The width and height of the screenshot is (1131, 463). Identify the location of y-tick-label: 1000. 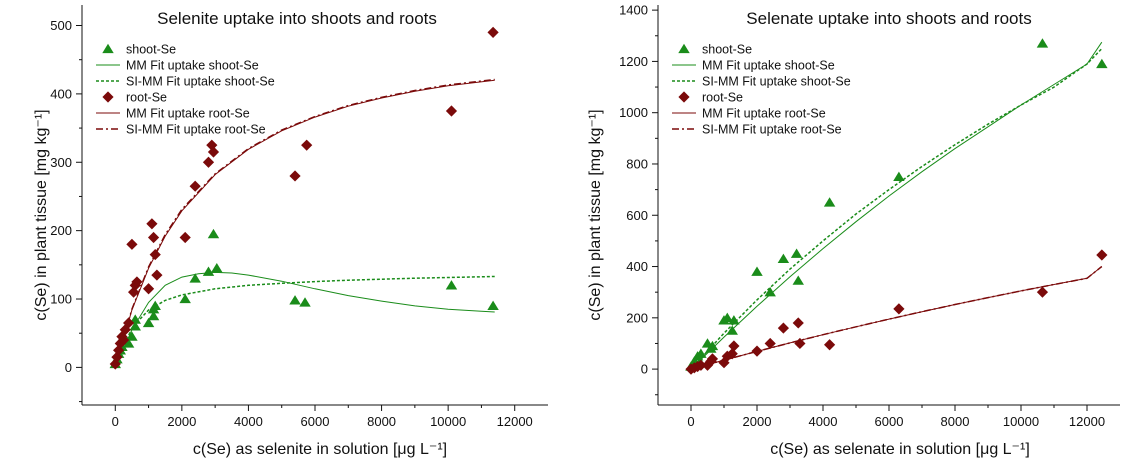
(633, 112).